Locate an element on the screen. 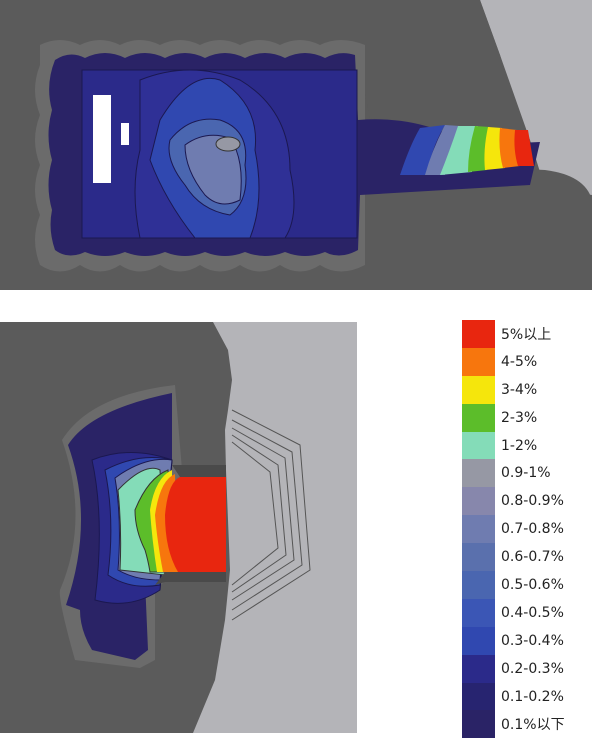  contour-0.7 is located at coordinates (213, 169).